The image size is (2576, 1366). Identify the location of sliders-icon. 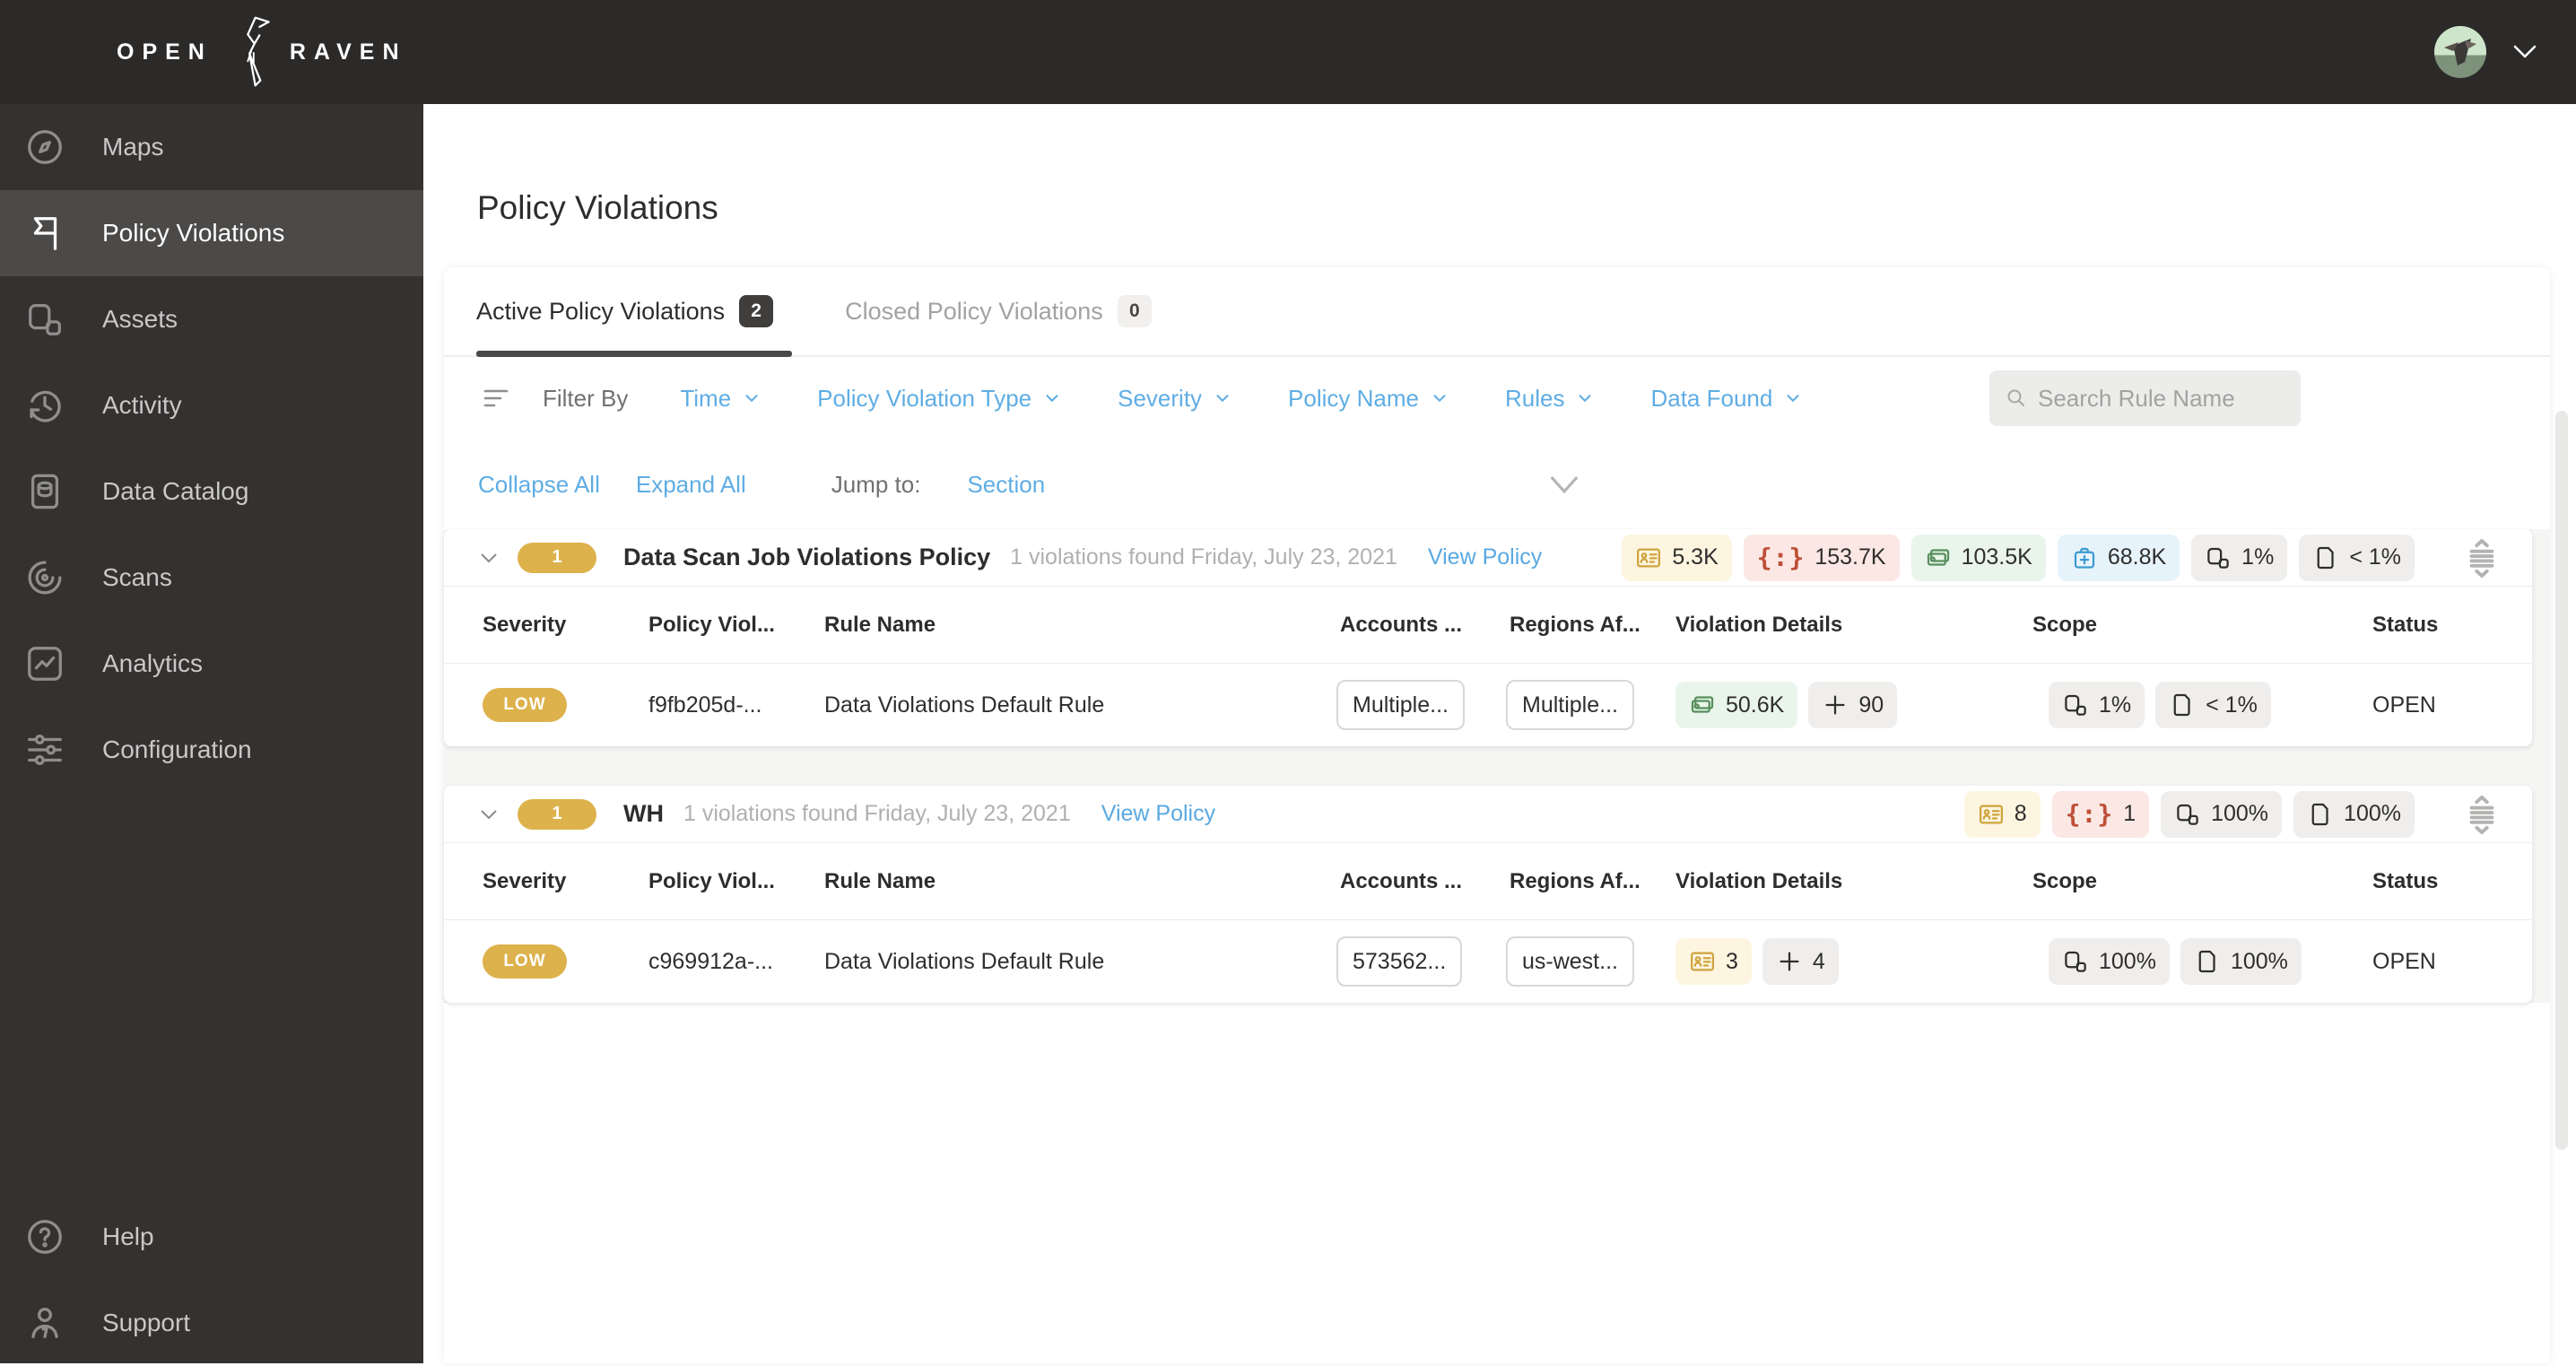
(44, 749).